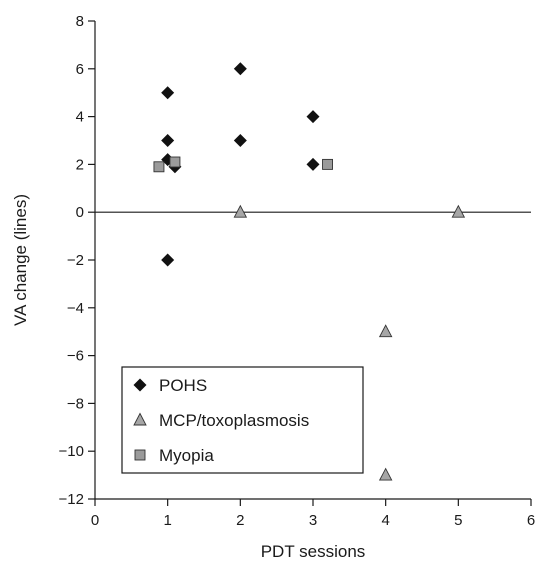  I want to click on legend-label-pohs: POHS, so click(183, 385).